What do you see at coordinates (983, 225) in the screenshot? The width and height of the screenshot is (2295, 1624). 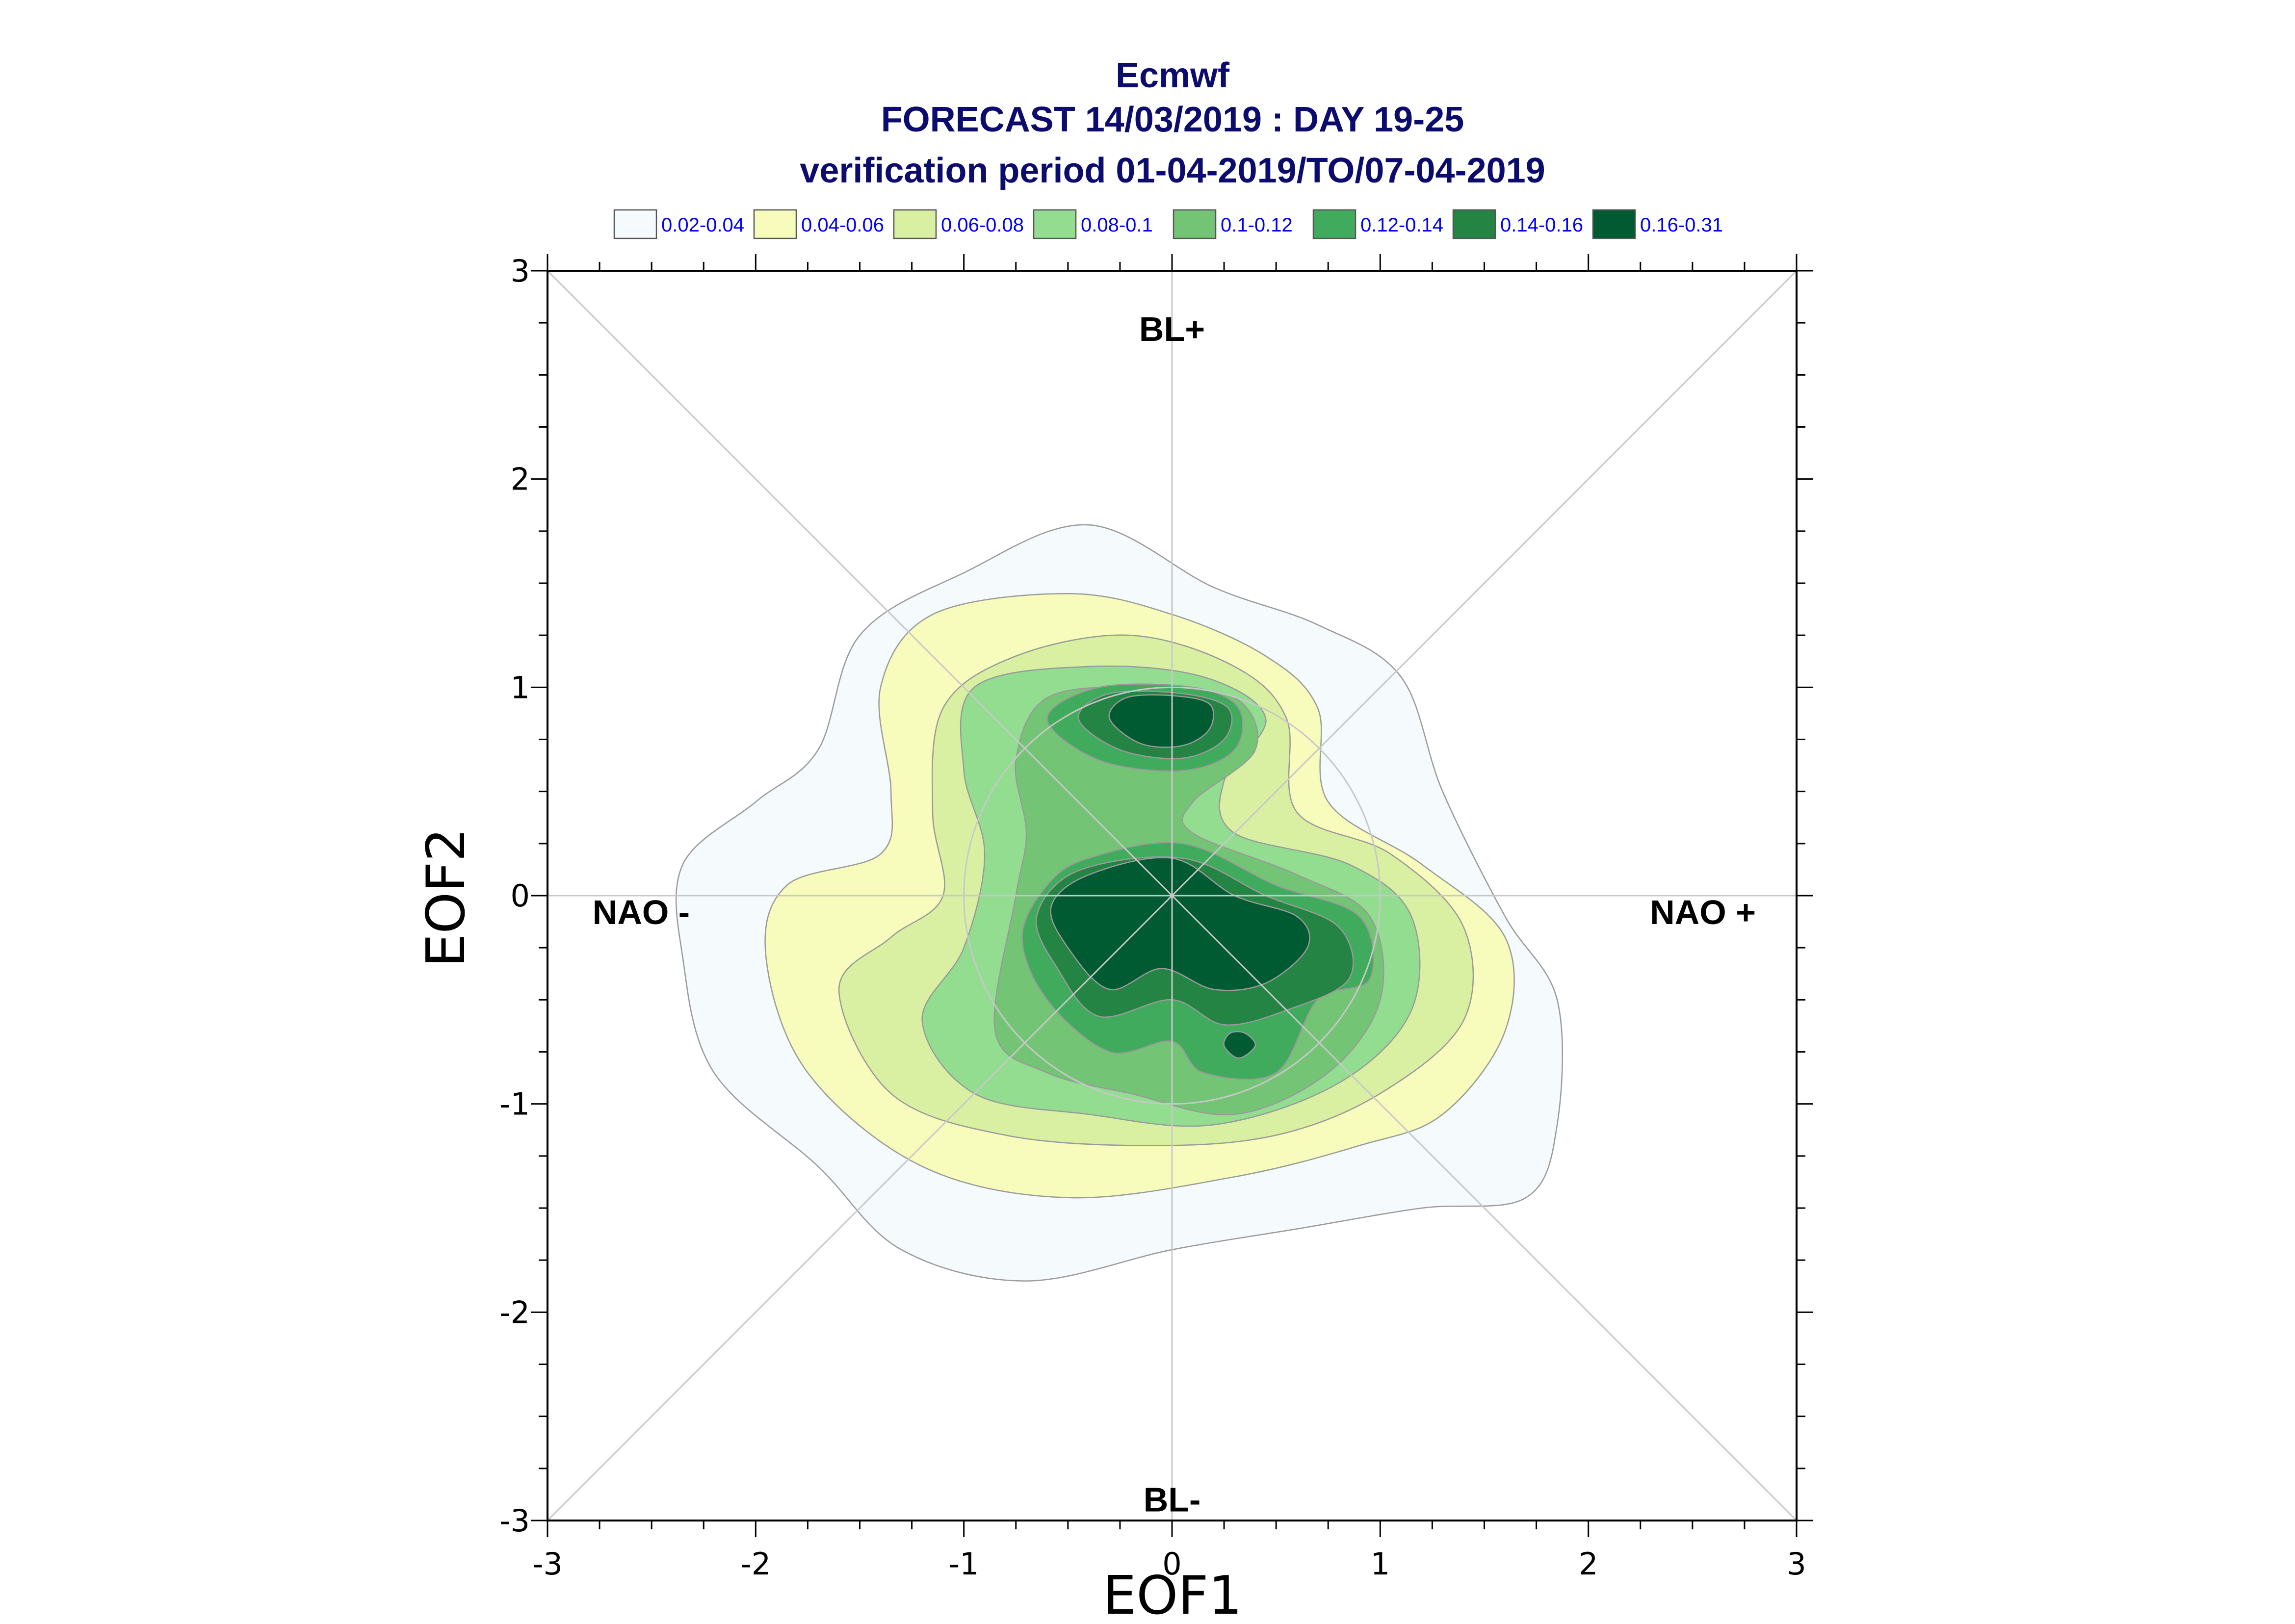 I see `legend-label: 0.06-0.08` at bounding box center [983, 225].